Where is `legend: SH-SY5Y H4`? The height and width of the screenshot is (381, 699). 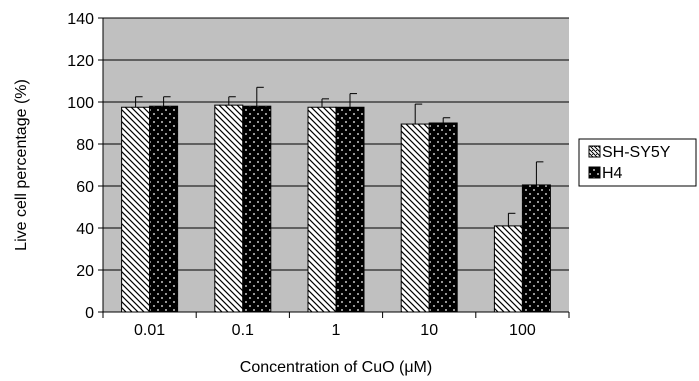
legend: SH-SY5Y H4 is located at coordinates (637, 162).